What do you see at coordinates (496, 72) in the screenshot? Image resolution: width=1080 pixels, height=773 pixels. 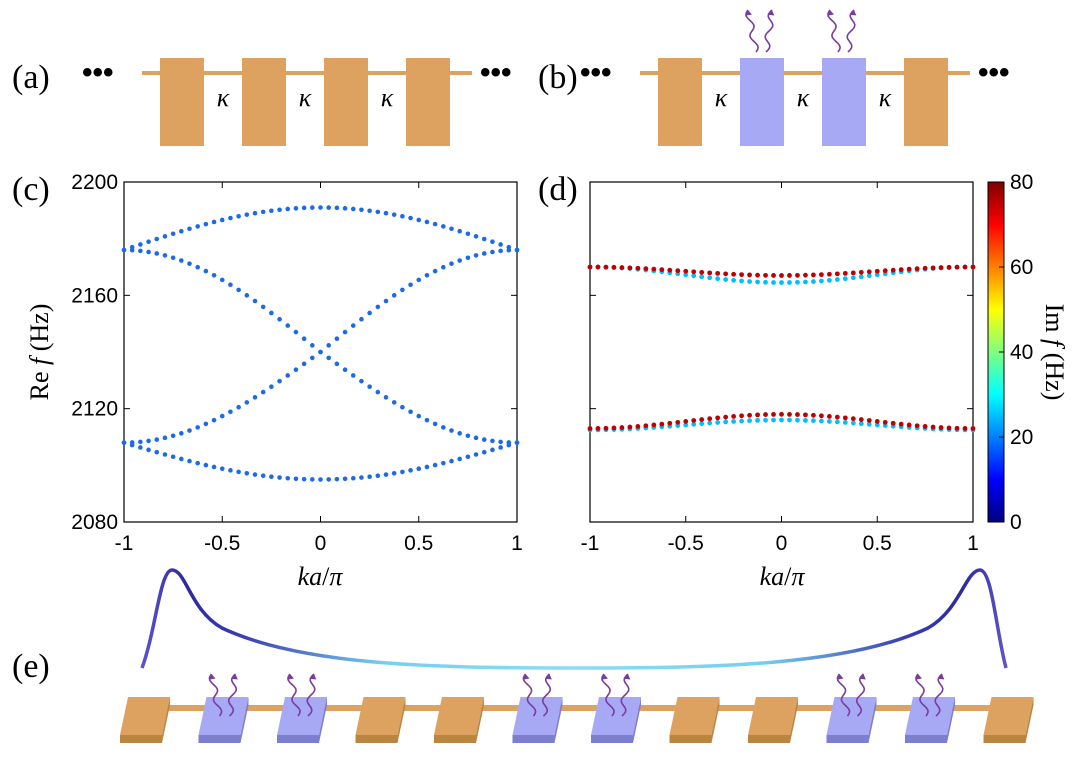 I see `ellipsis-right: •••` at bounding box center [496, 72].